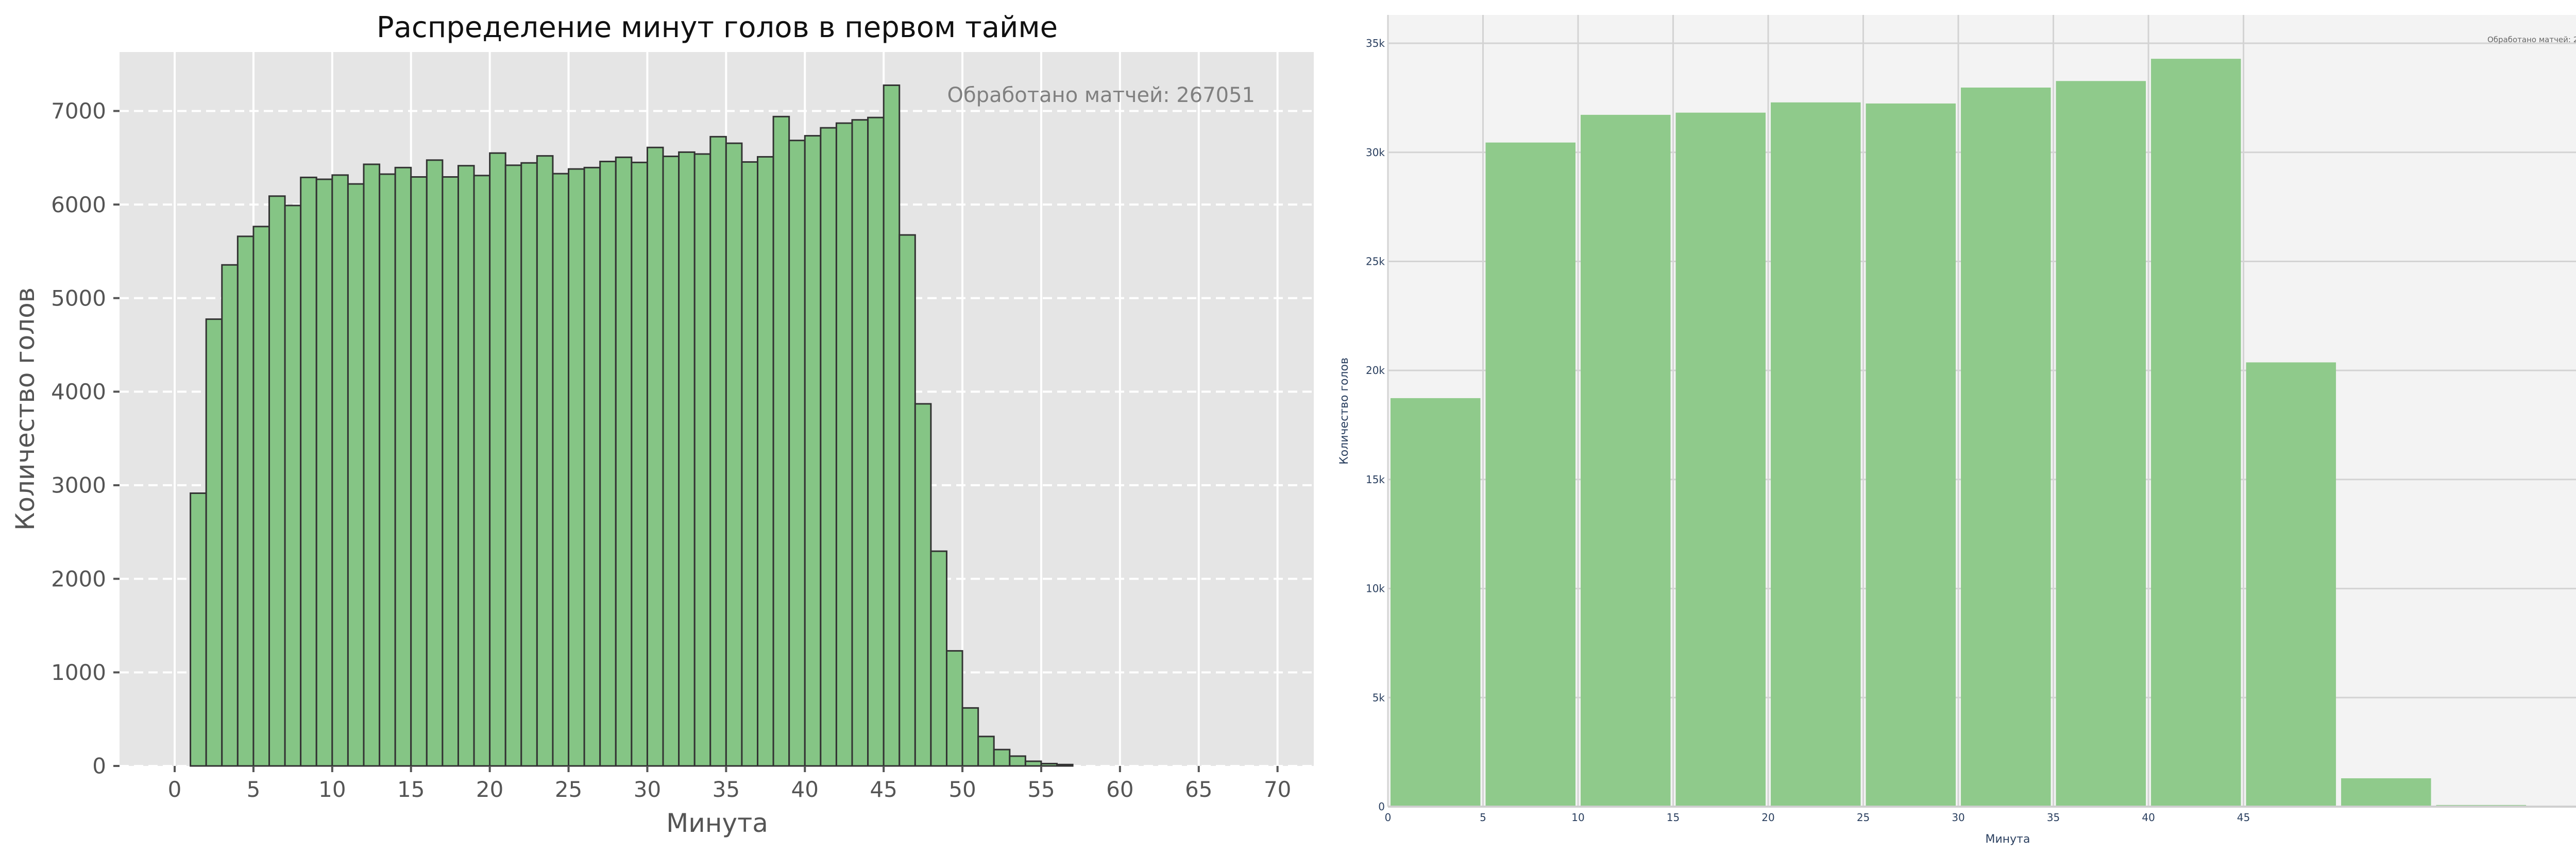 The image size is (2576, 853). Describe the element at coordinates (1375, 43) in the screenshot. I see `y-tick-label: 35k` at that location.